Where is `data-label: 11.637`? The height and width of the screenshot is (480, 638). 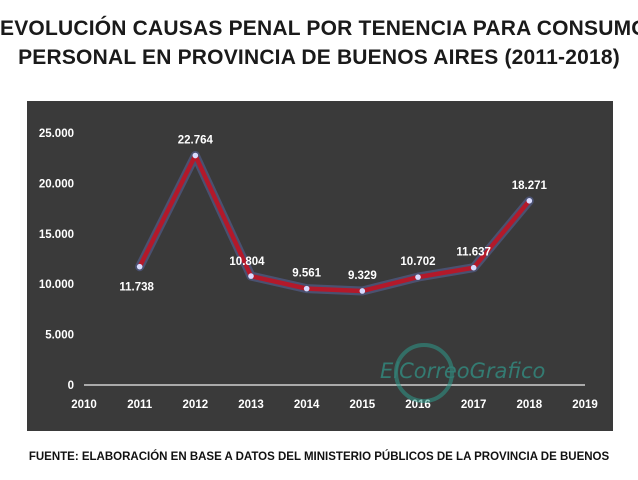 data-label: 11.637 is located at coordinates (473, 253).